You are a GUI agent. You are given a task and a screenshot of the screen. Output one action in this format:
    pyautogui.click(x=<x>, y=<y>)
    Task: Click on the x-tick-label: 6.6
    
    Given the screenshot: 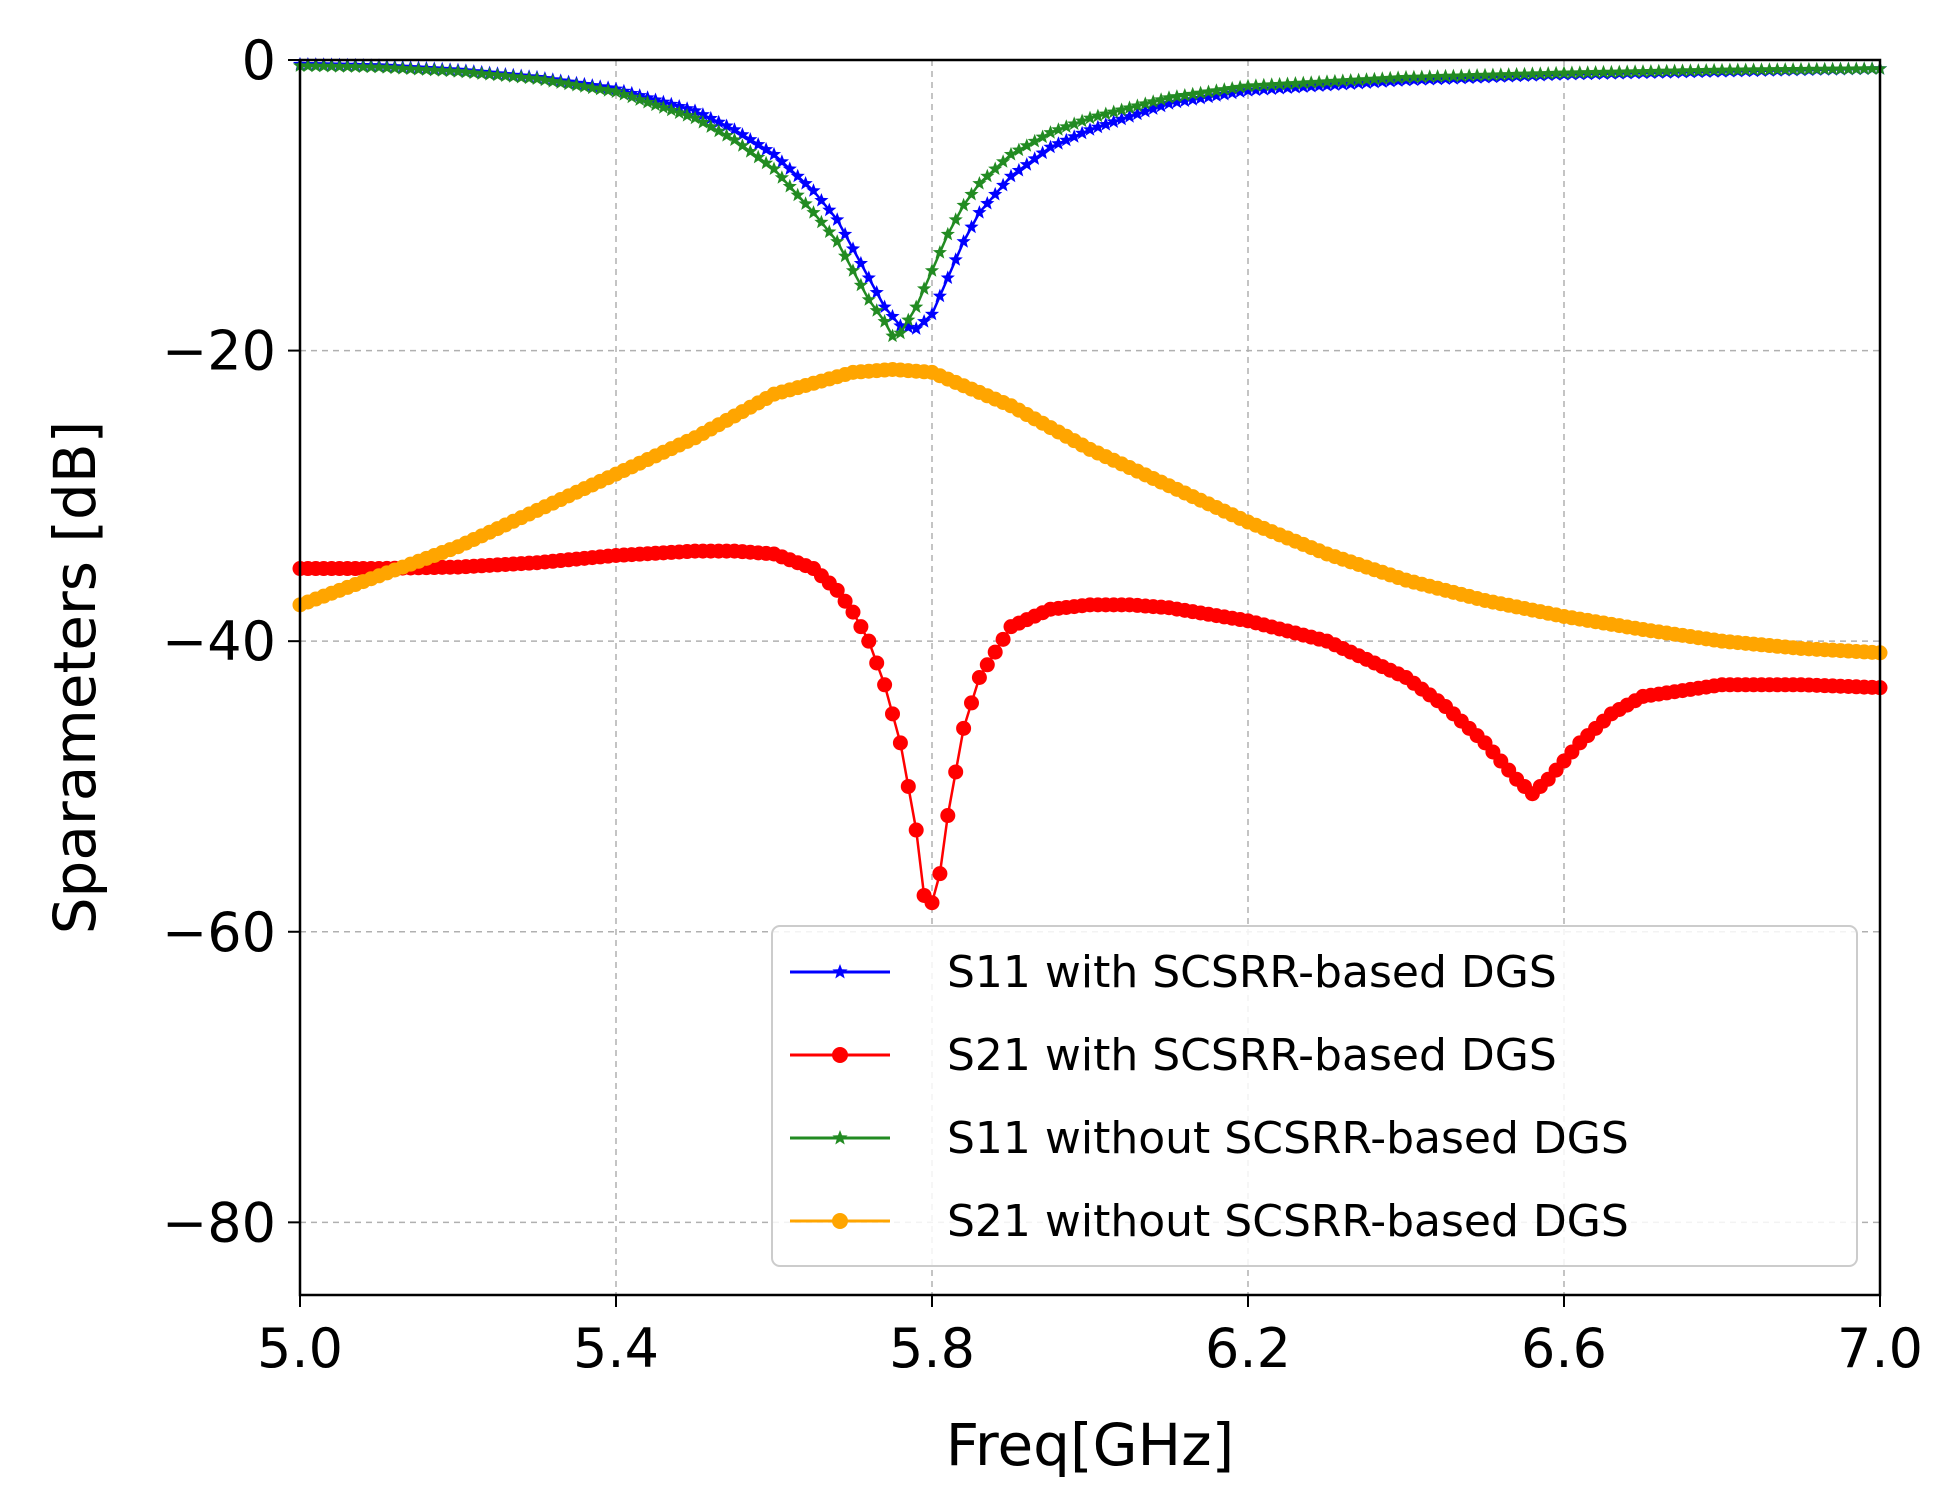 What is the action you would take?
    pyautogui.click(x=1564, y=1348)
    